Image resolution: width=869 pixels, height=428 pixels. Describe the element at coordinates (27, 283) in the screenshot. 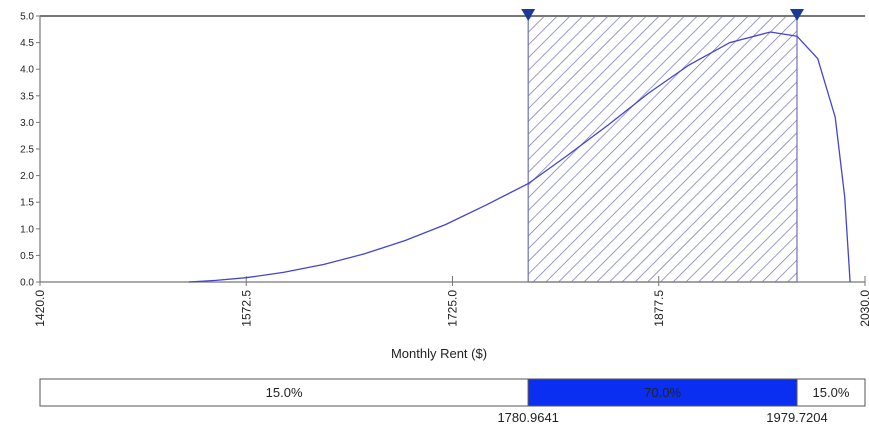

I see `y-tick-label: 0.0` at that location.